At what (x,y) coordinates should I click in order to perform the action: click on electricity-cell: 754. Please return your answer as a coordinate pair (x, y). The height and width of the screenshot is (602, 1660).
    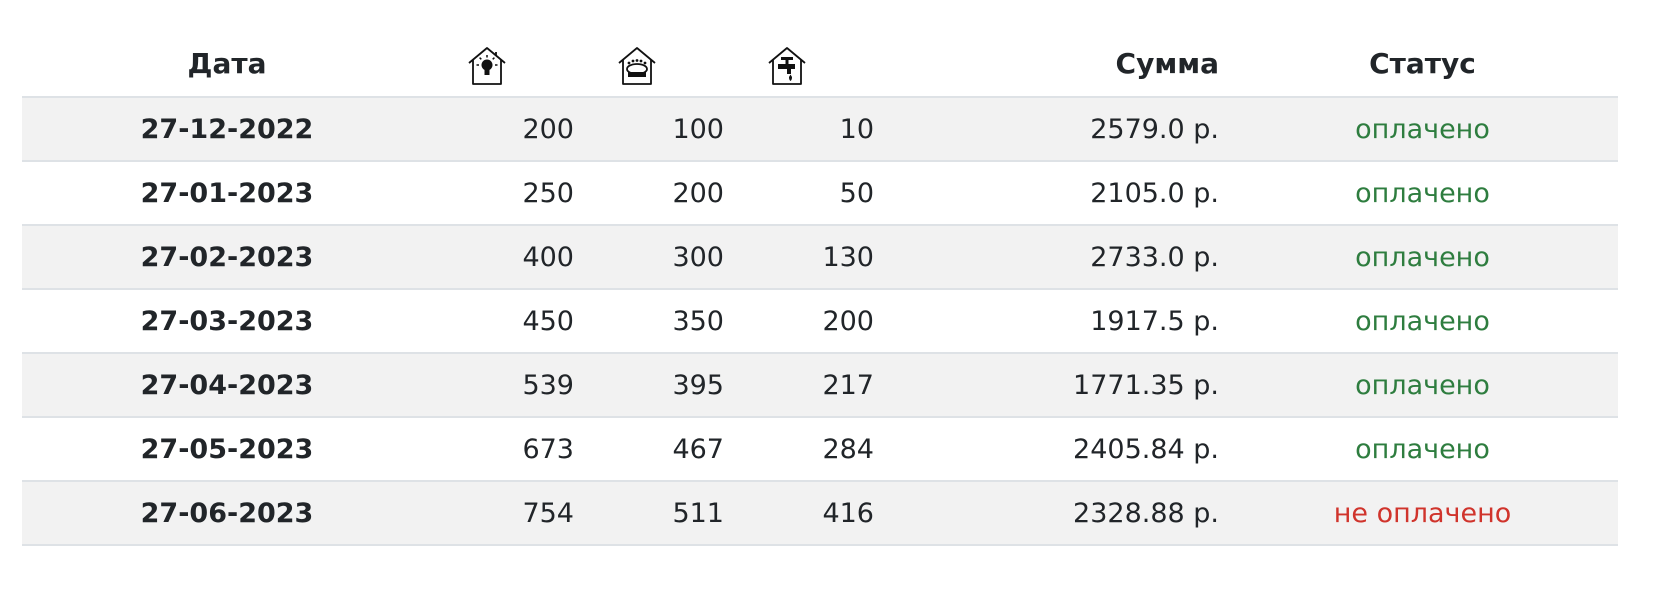
    Looking at the image, I should click on (507, 513).